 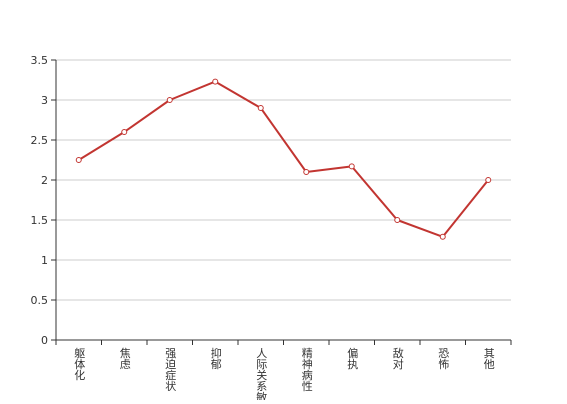 What do you see at coordinates (79, 364) in the screenshot?
I see `x-tick-label: 躯体化` at bounding box center [79, 364].